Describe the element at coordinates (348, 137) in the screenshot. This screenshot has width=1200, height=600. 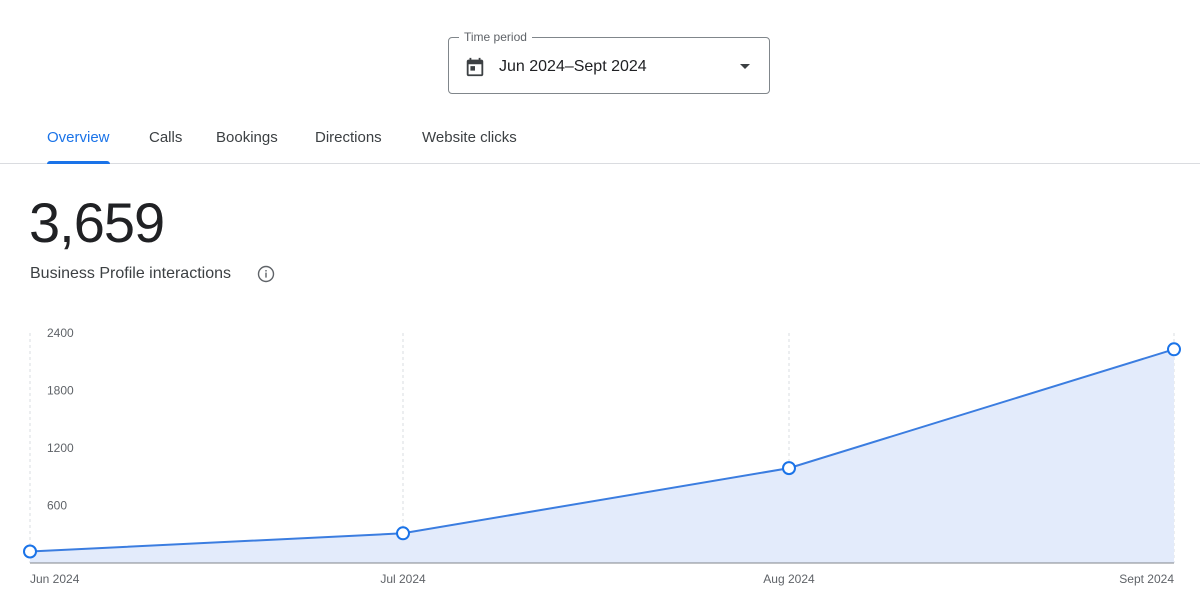
I see `tab-directions: Directions` at that location.